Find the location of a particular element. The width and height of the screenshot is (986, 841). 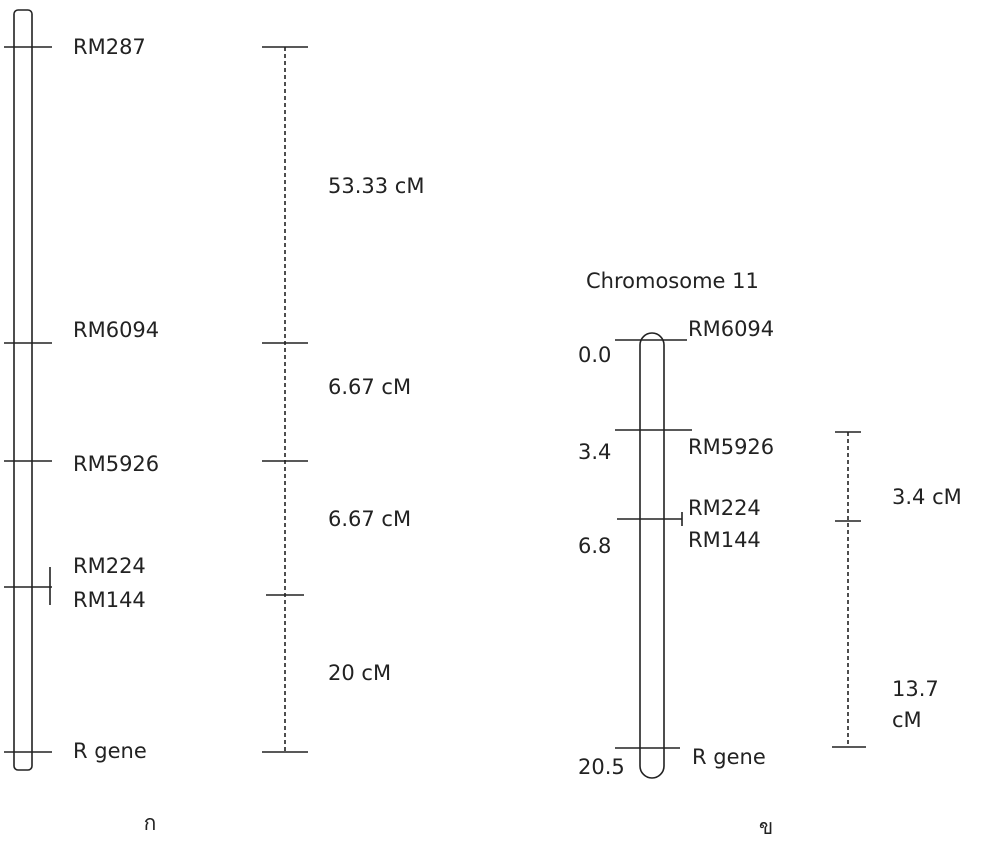

distance-label: 13.7 is located at coordinates (915, 689).